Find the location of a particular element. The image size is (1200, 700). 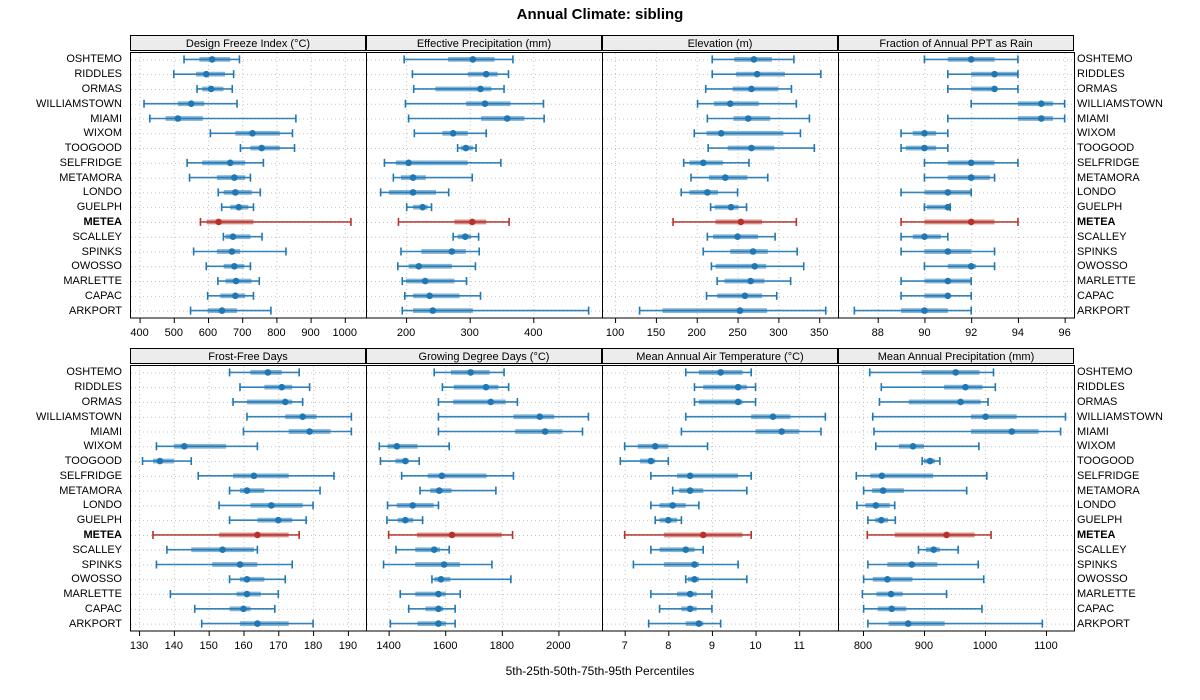

site-label-left-wixom: WIXOM is located at coordinates (103, 446).